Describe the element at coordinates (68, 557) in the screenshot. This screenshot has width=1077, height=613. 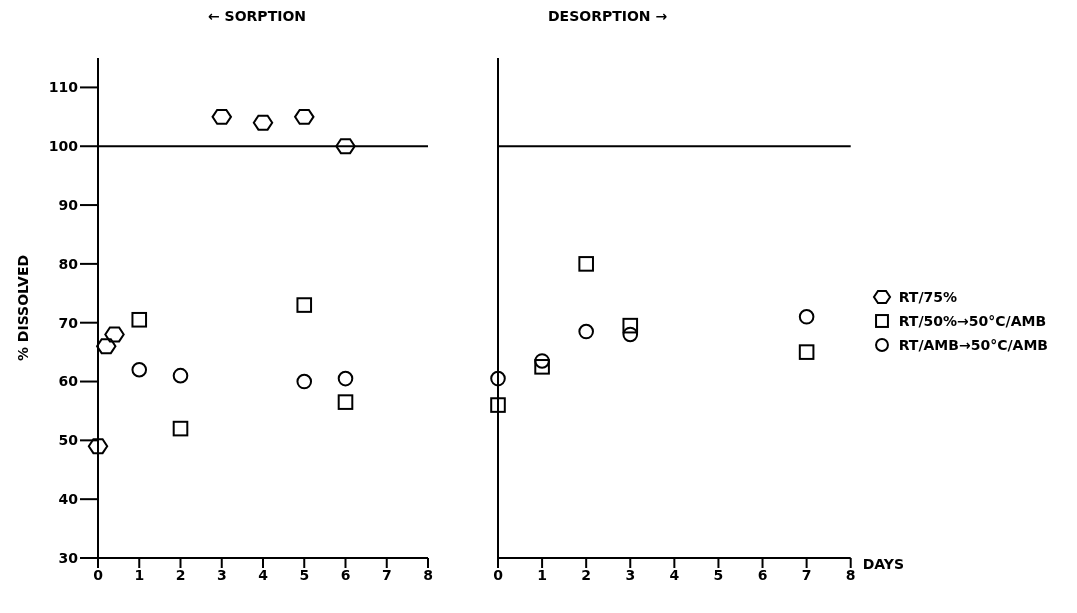
I see `y-tick-label: 30` at that location.